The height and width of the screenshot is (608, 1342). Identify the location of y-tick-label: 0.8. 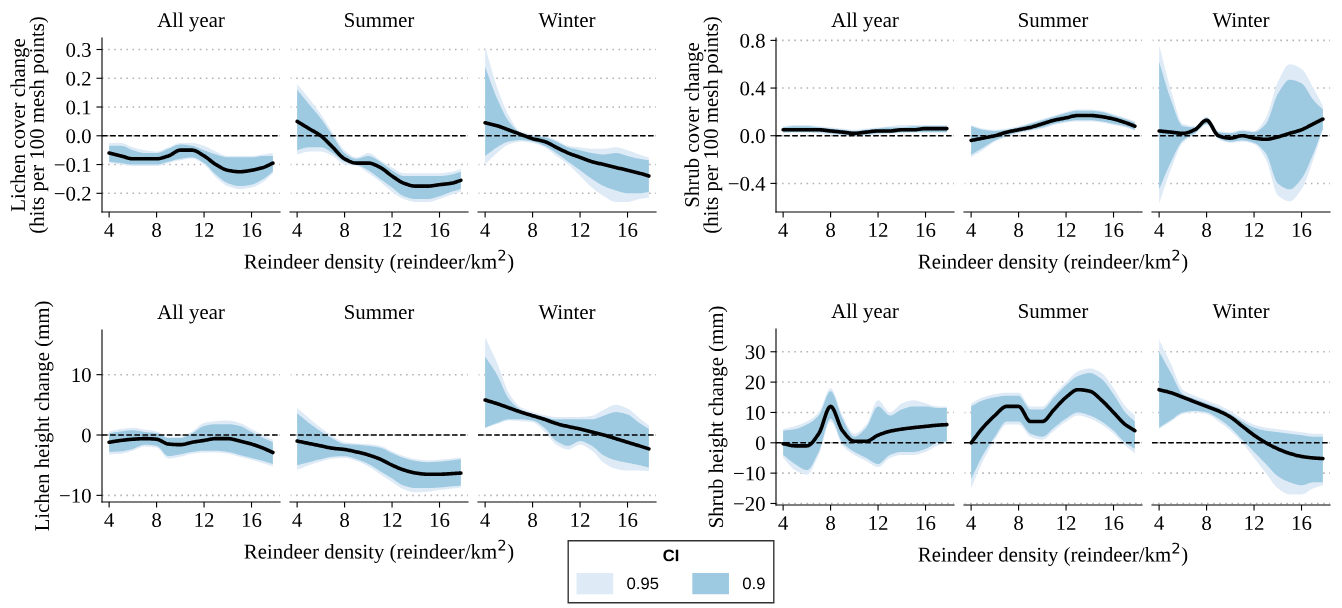
(752, 40).